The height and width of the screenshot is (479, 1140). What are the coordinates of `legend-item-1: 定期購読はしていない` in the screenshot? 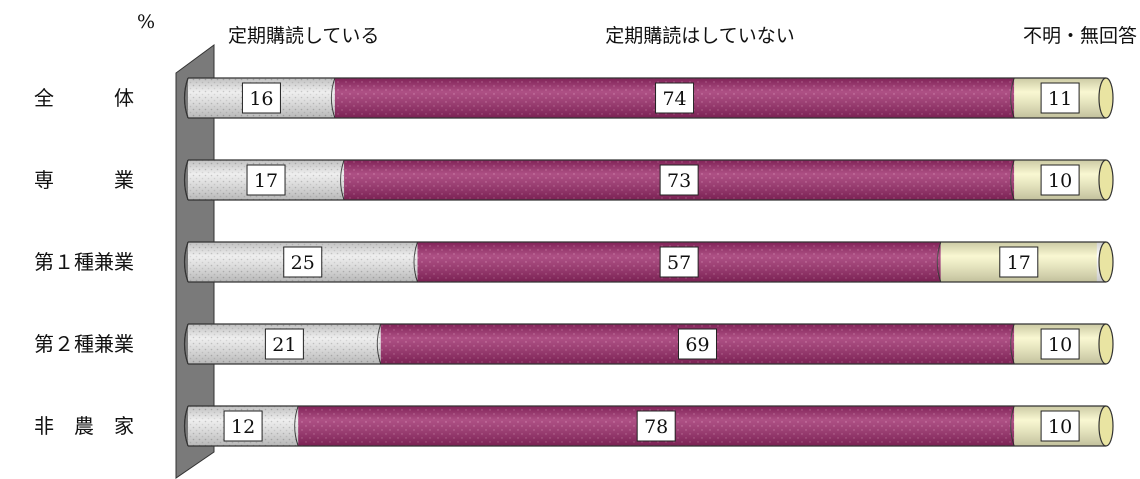 It's located at (699, 36).